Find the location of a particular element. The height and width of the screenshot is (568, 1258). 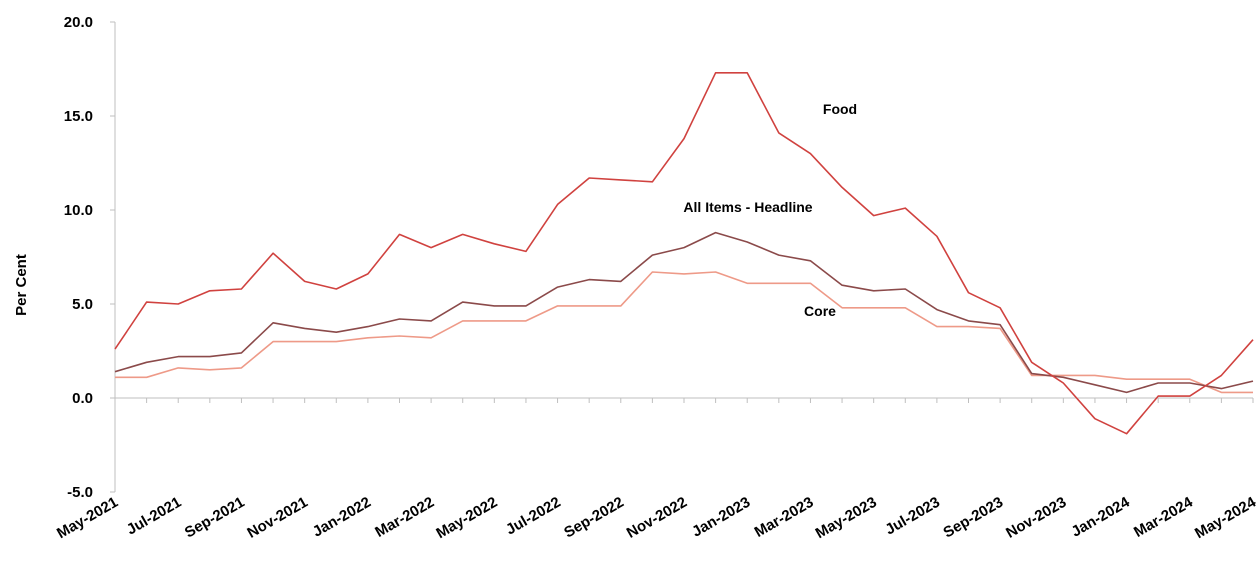

x-tick-label: Mar-2024 is located at coordinates (1163, 517).